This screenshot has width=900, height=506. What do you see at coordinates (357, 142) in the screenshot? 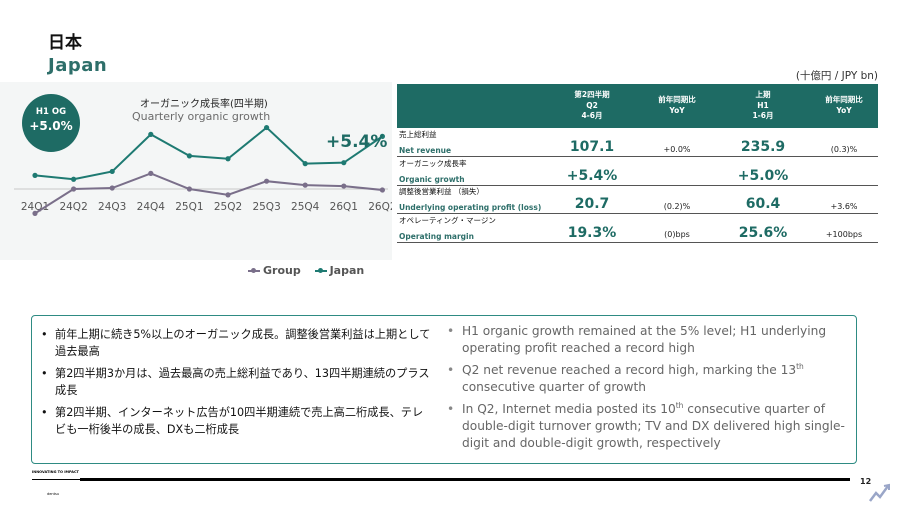
I see `latest-growth-callout: +5.4%` at bounding box center [357, 142].